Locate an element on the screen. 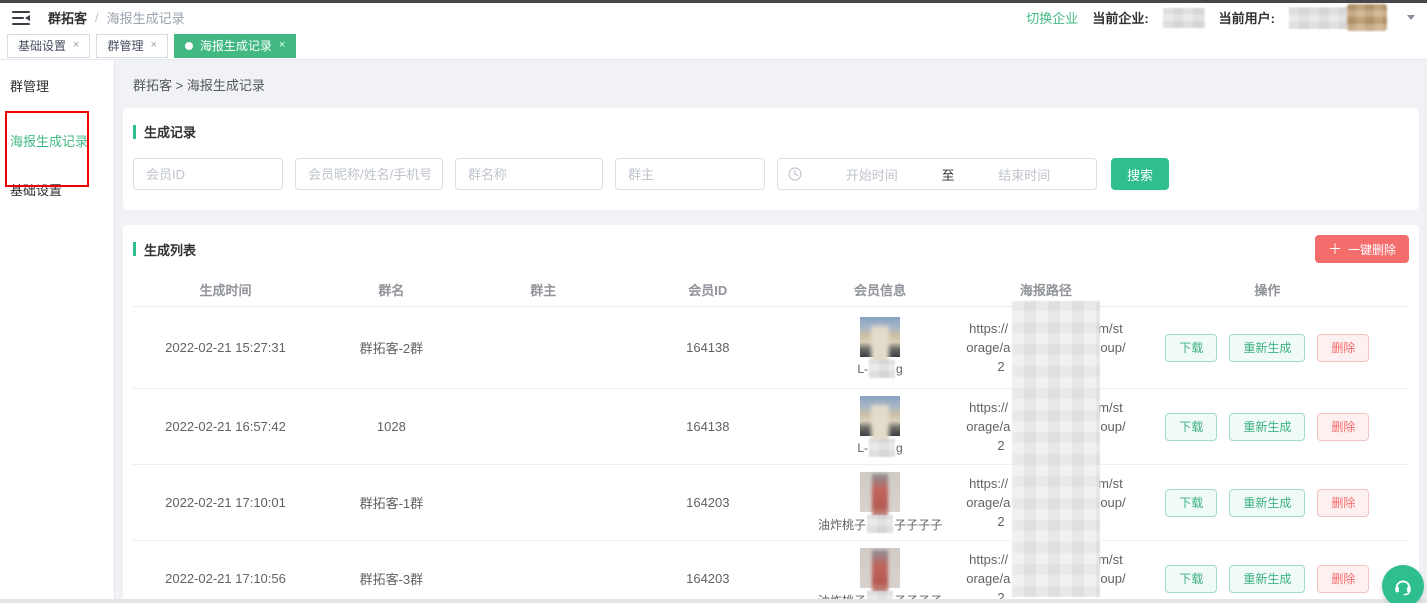  sidebar-item-basic-settings: 基础设置 is located at coordinates (36, 190).